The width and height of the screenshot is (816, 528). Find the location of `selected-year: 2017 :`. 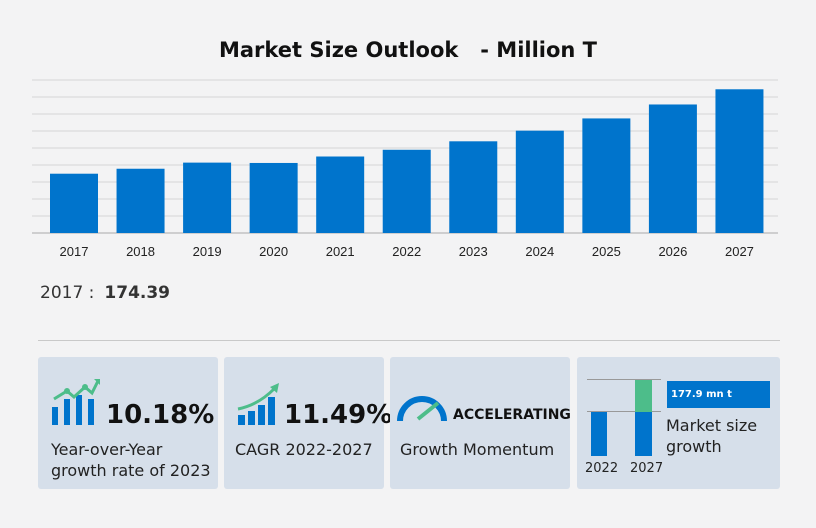

selected-year: 2017 : is located at coordinates (67, 293).